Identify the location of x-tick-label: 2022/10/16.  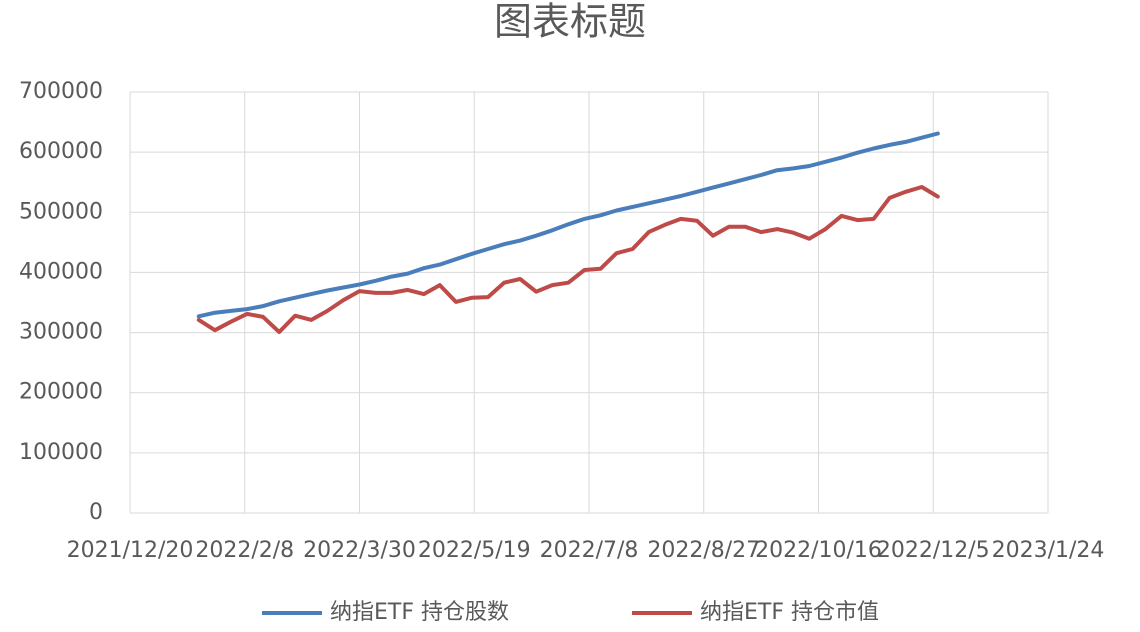
(818, 550).